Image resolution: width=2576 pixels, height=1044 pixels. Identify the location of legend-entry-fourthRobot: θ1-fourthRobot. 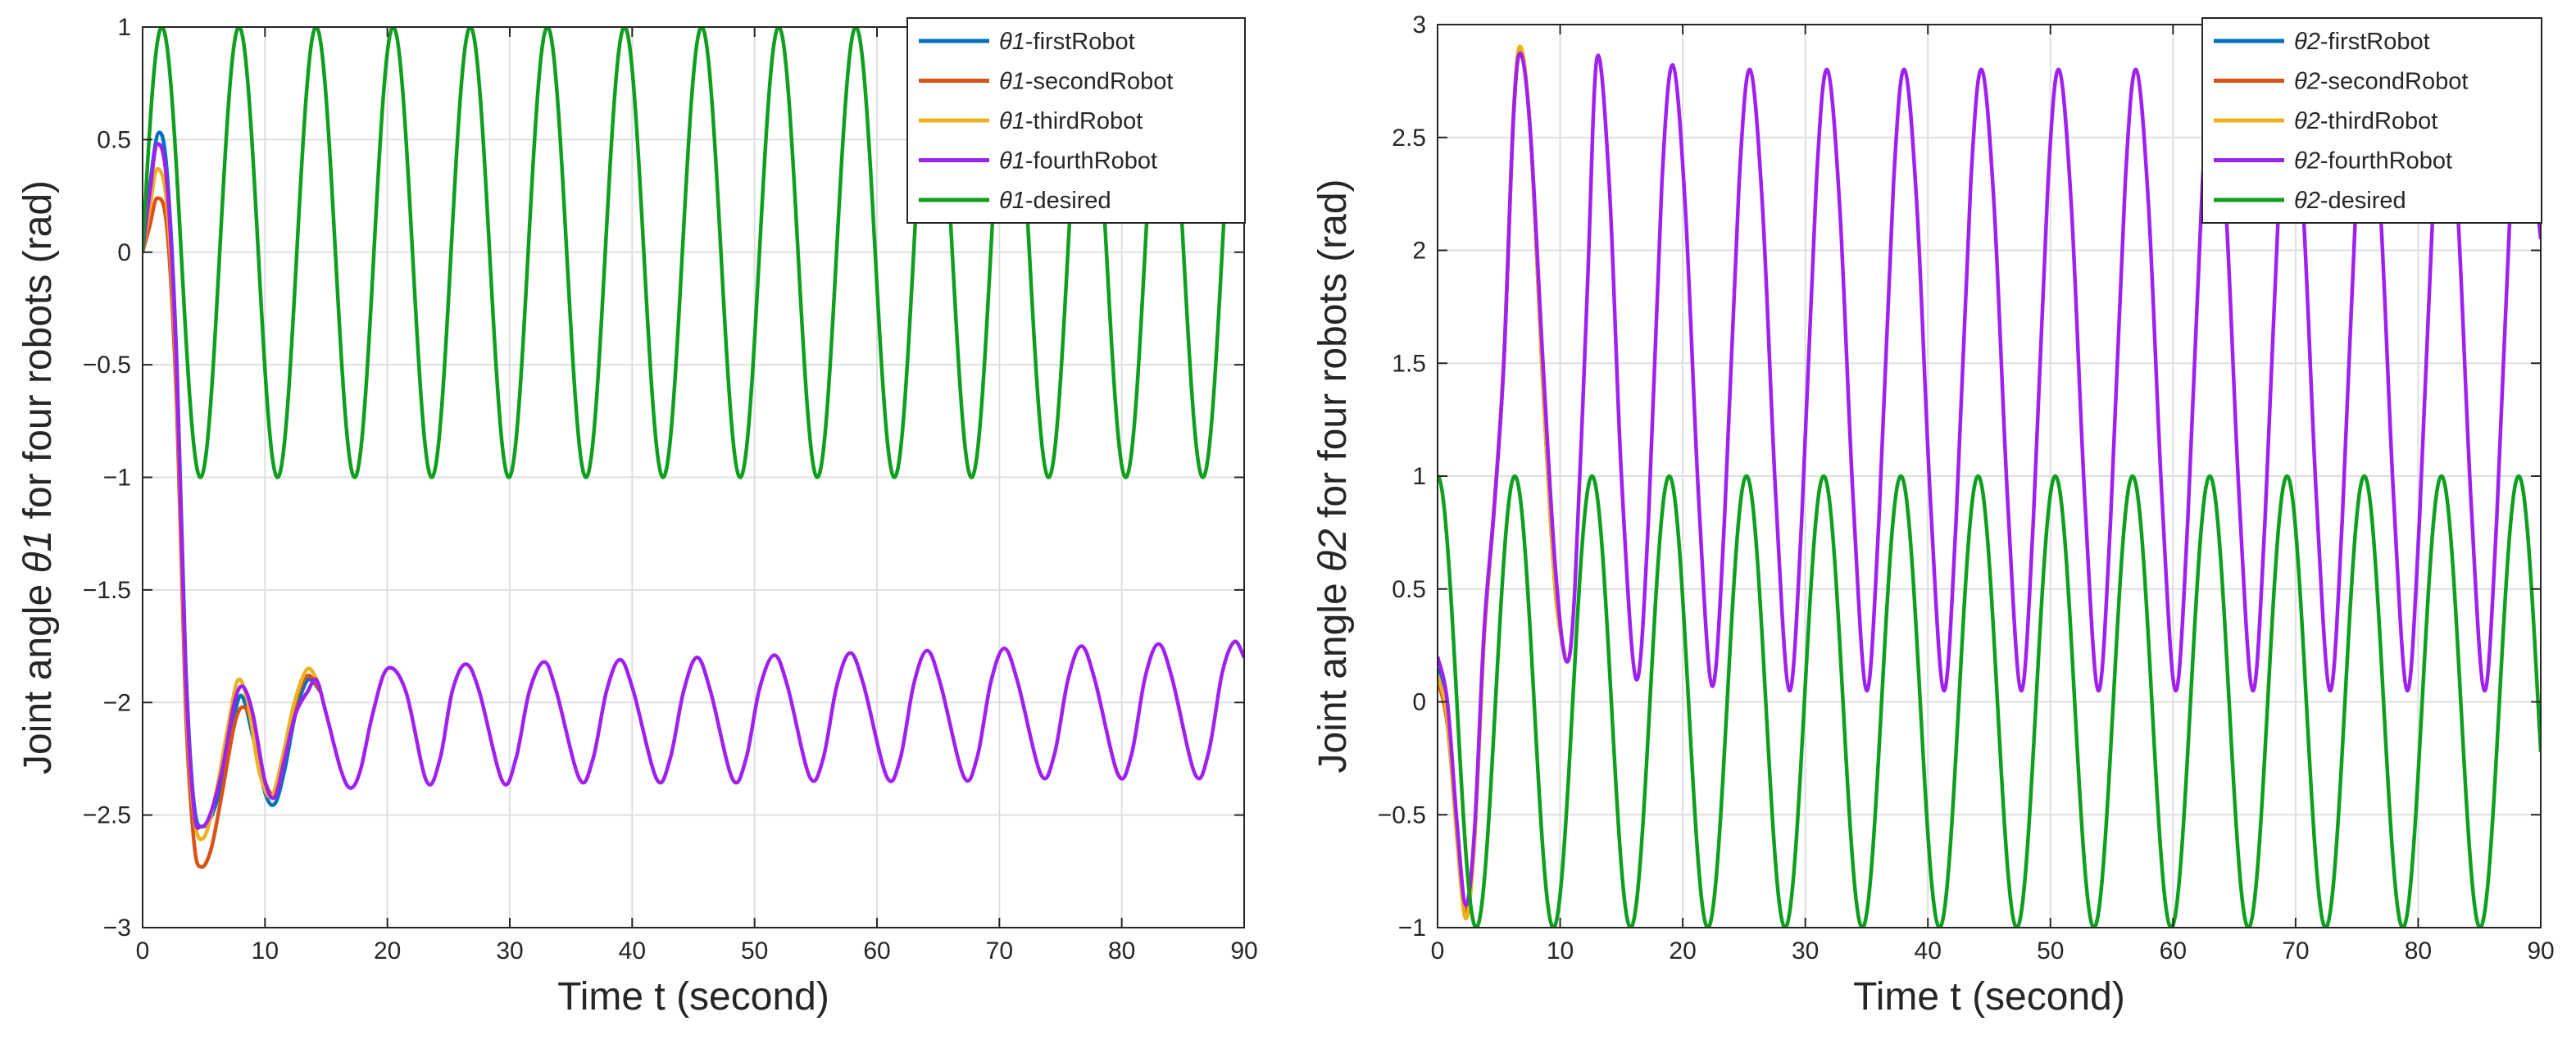
(1078, 161).